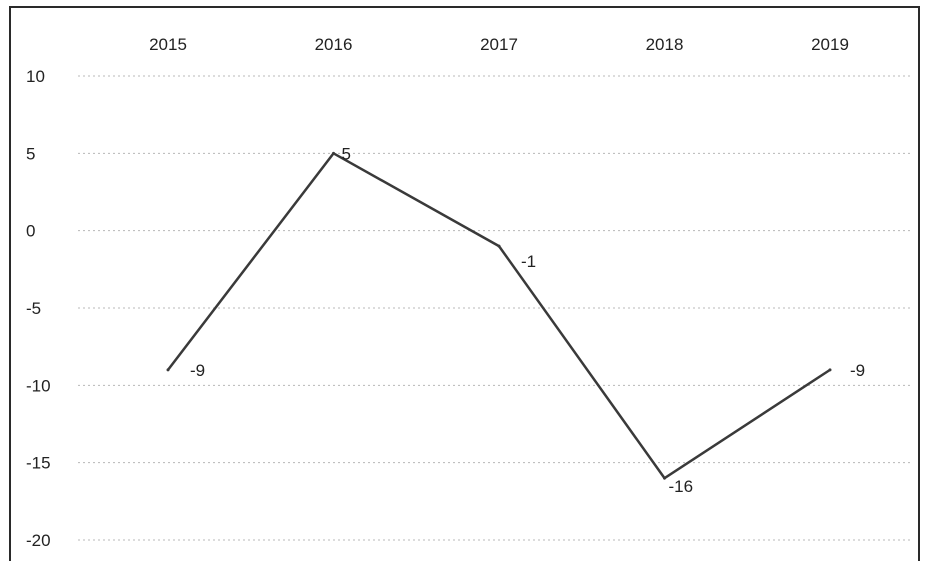  What do you see at coordinates (38, 385) in the screenshot?
I see `y-tick-label: -10` at bounding box center [38, 385].